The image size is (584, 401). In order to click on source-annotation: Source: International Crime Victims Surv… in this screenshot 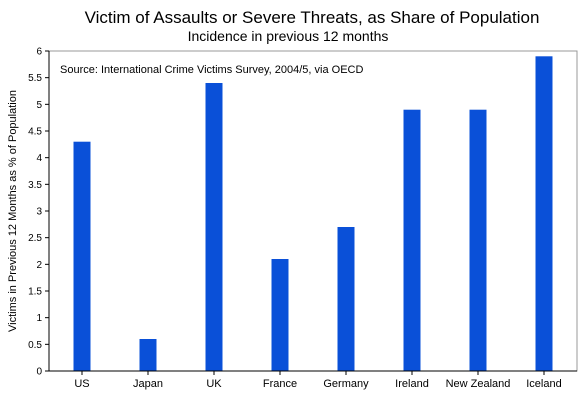, I will do `click(211, 70)`.